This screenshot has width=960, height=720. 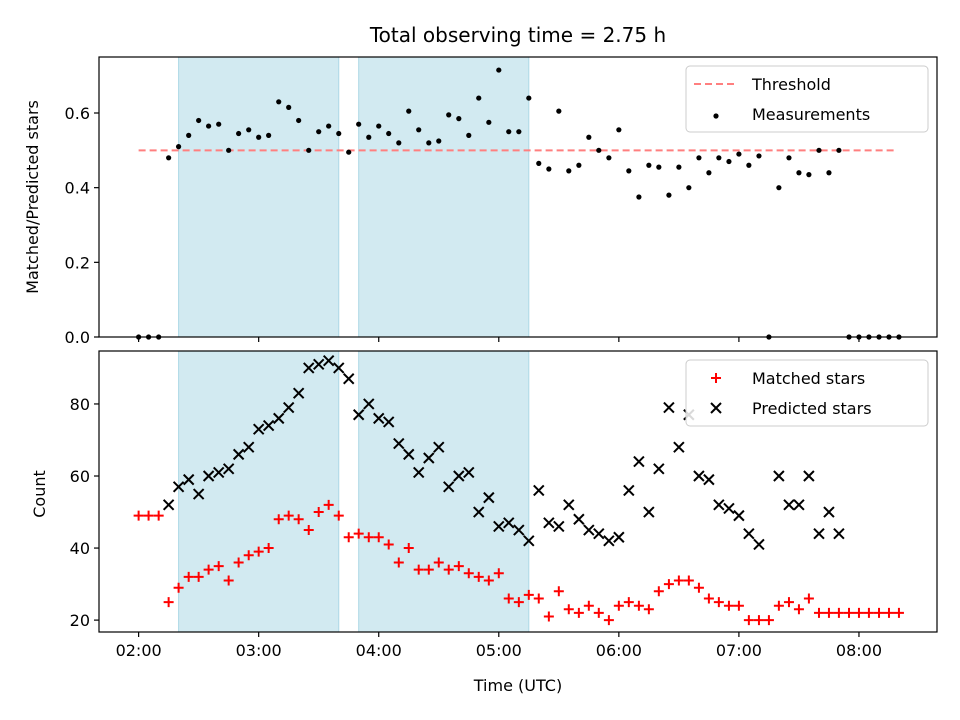 What do you see at coordinates (139, 650) in the screenshot?
I see `x-tick-label: 02:00` at bounding box center [139, 650].